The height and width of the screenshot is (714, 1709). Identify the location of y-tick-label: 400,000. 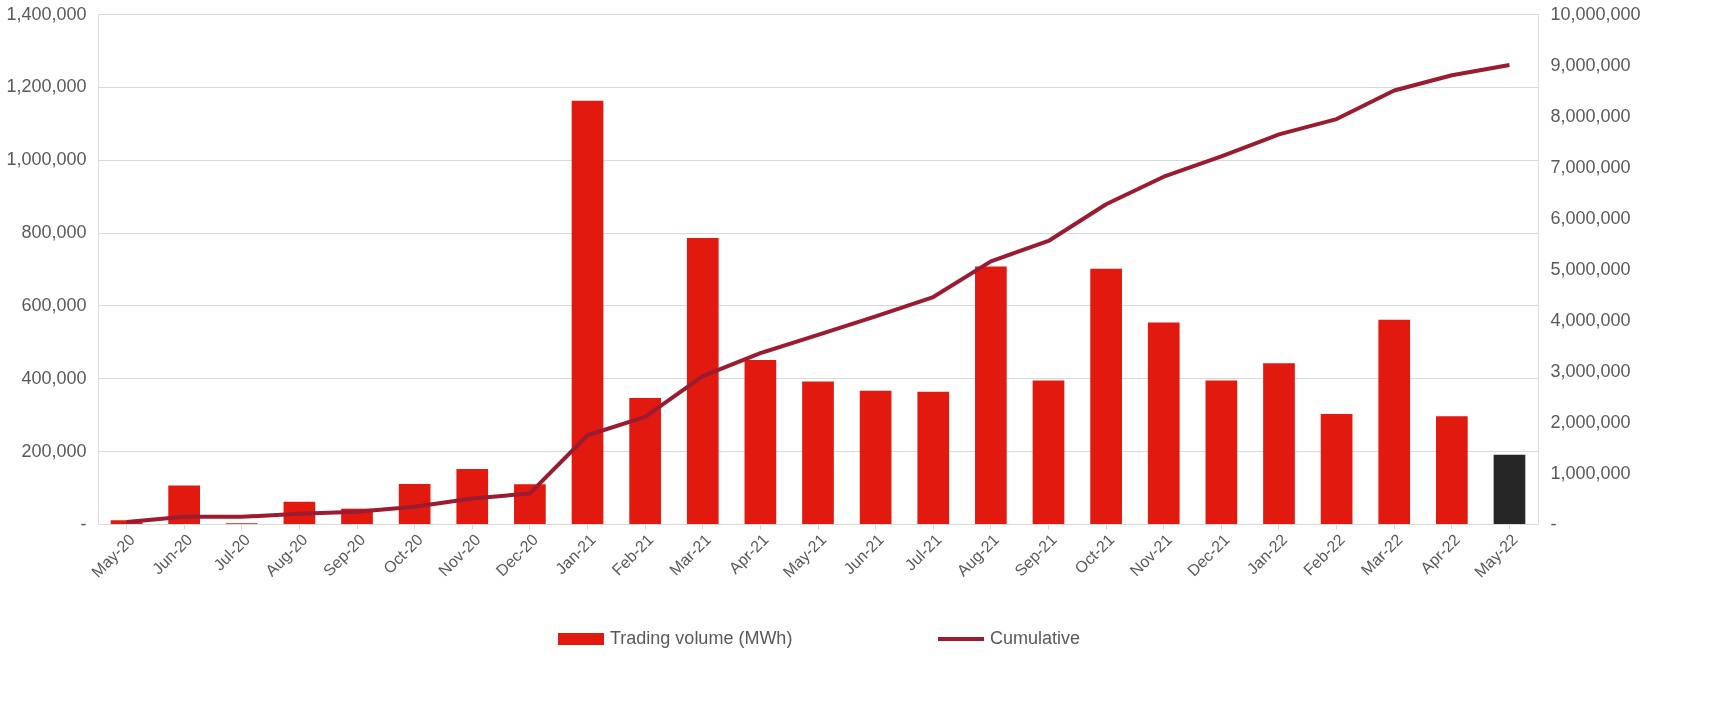
(54, 377).